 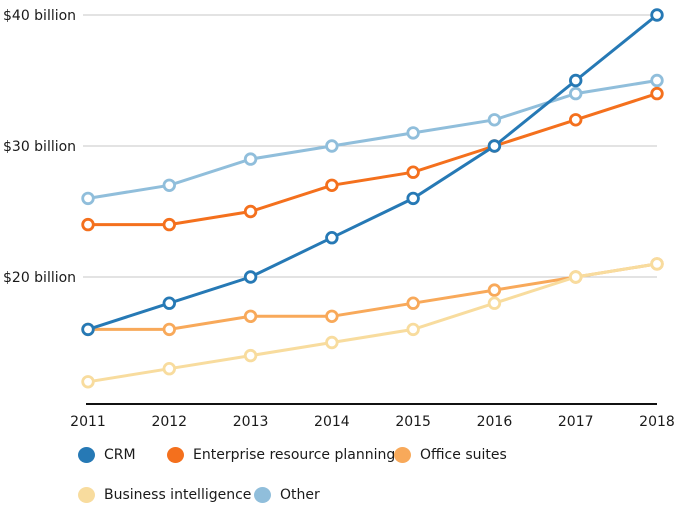 I want to click on y-tick-label: $20 billion, so click(x=39, y=278).